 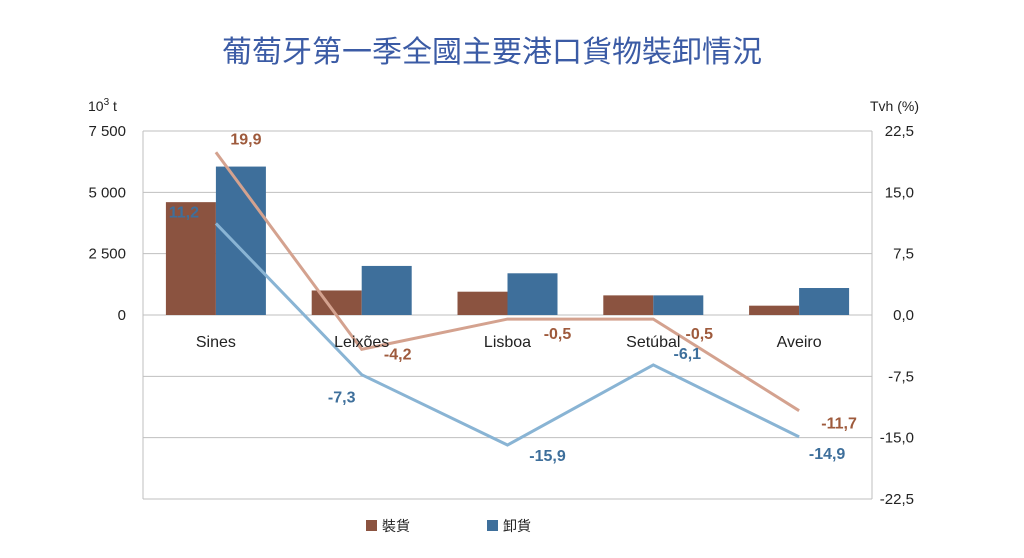 What do you see at coordinates (507, 342) in the screenshot?
I see `category-label: Lisboa` at bounding box center [507, 342].